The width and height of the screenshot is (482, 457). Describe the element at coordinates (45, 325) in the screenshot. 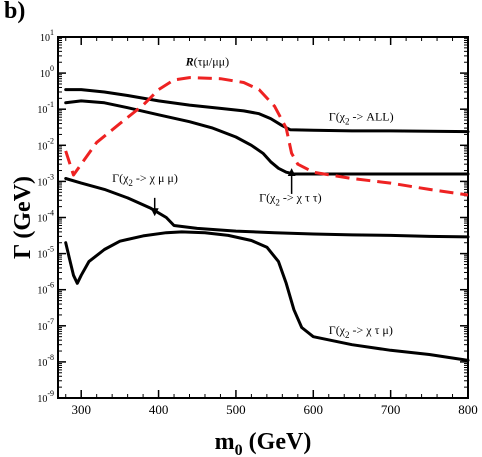

I see `y-tick-label: 10⁻⁷` at that location.